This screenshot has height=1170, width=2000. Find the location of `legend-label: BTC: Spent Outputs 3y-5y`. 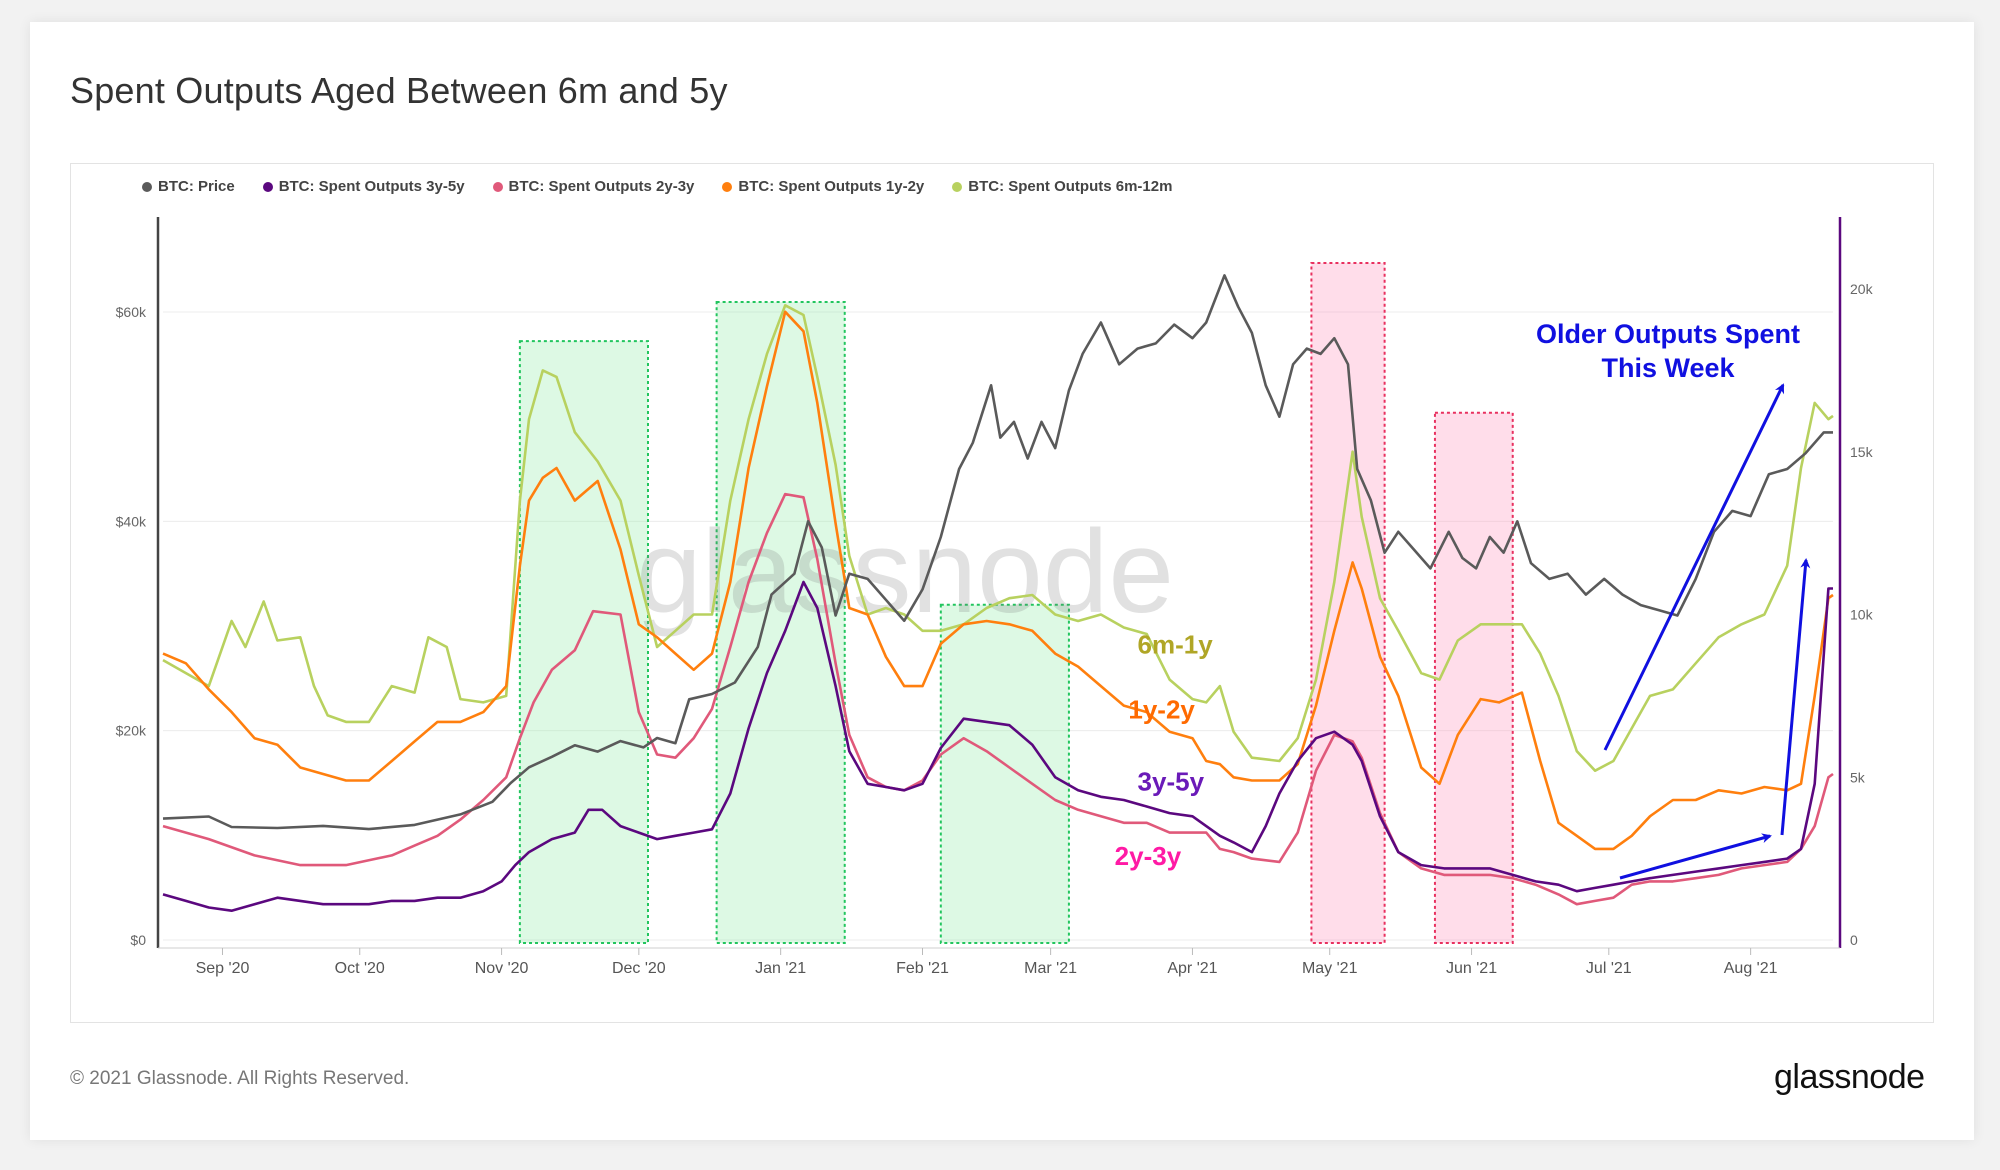

legend-label: BTC: Spent Outputs 3y-5y is located at coordinates (371, 186).